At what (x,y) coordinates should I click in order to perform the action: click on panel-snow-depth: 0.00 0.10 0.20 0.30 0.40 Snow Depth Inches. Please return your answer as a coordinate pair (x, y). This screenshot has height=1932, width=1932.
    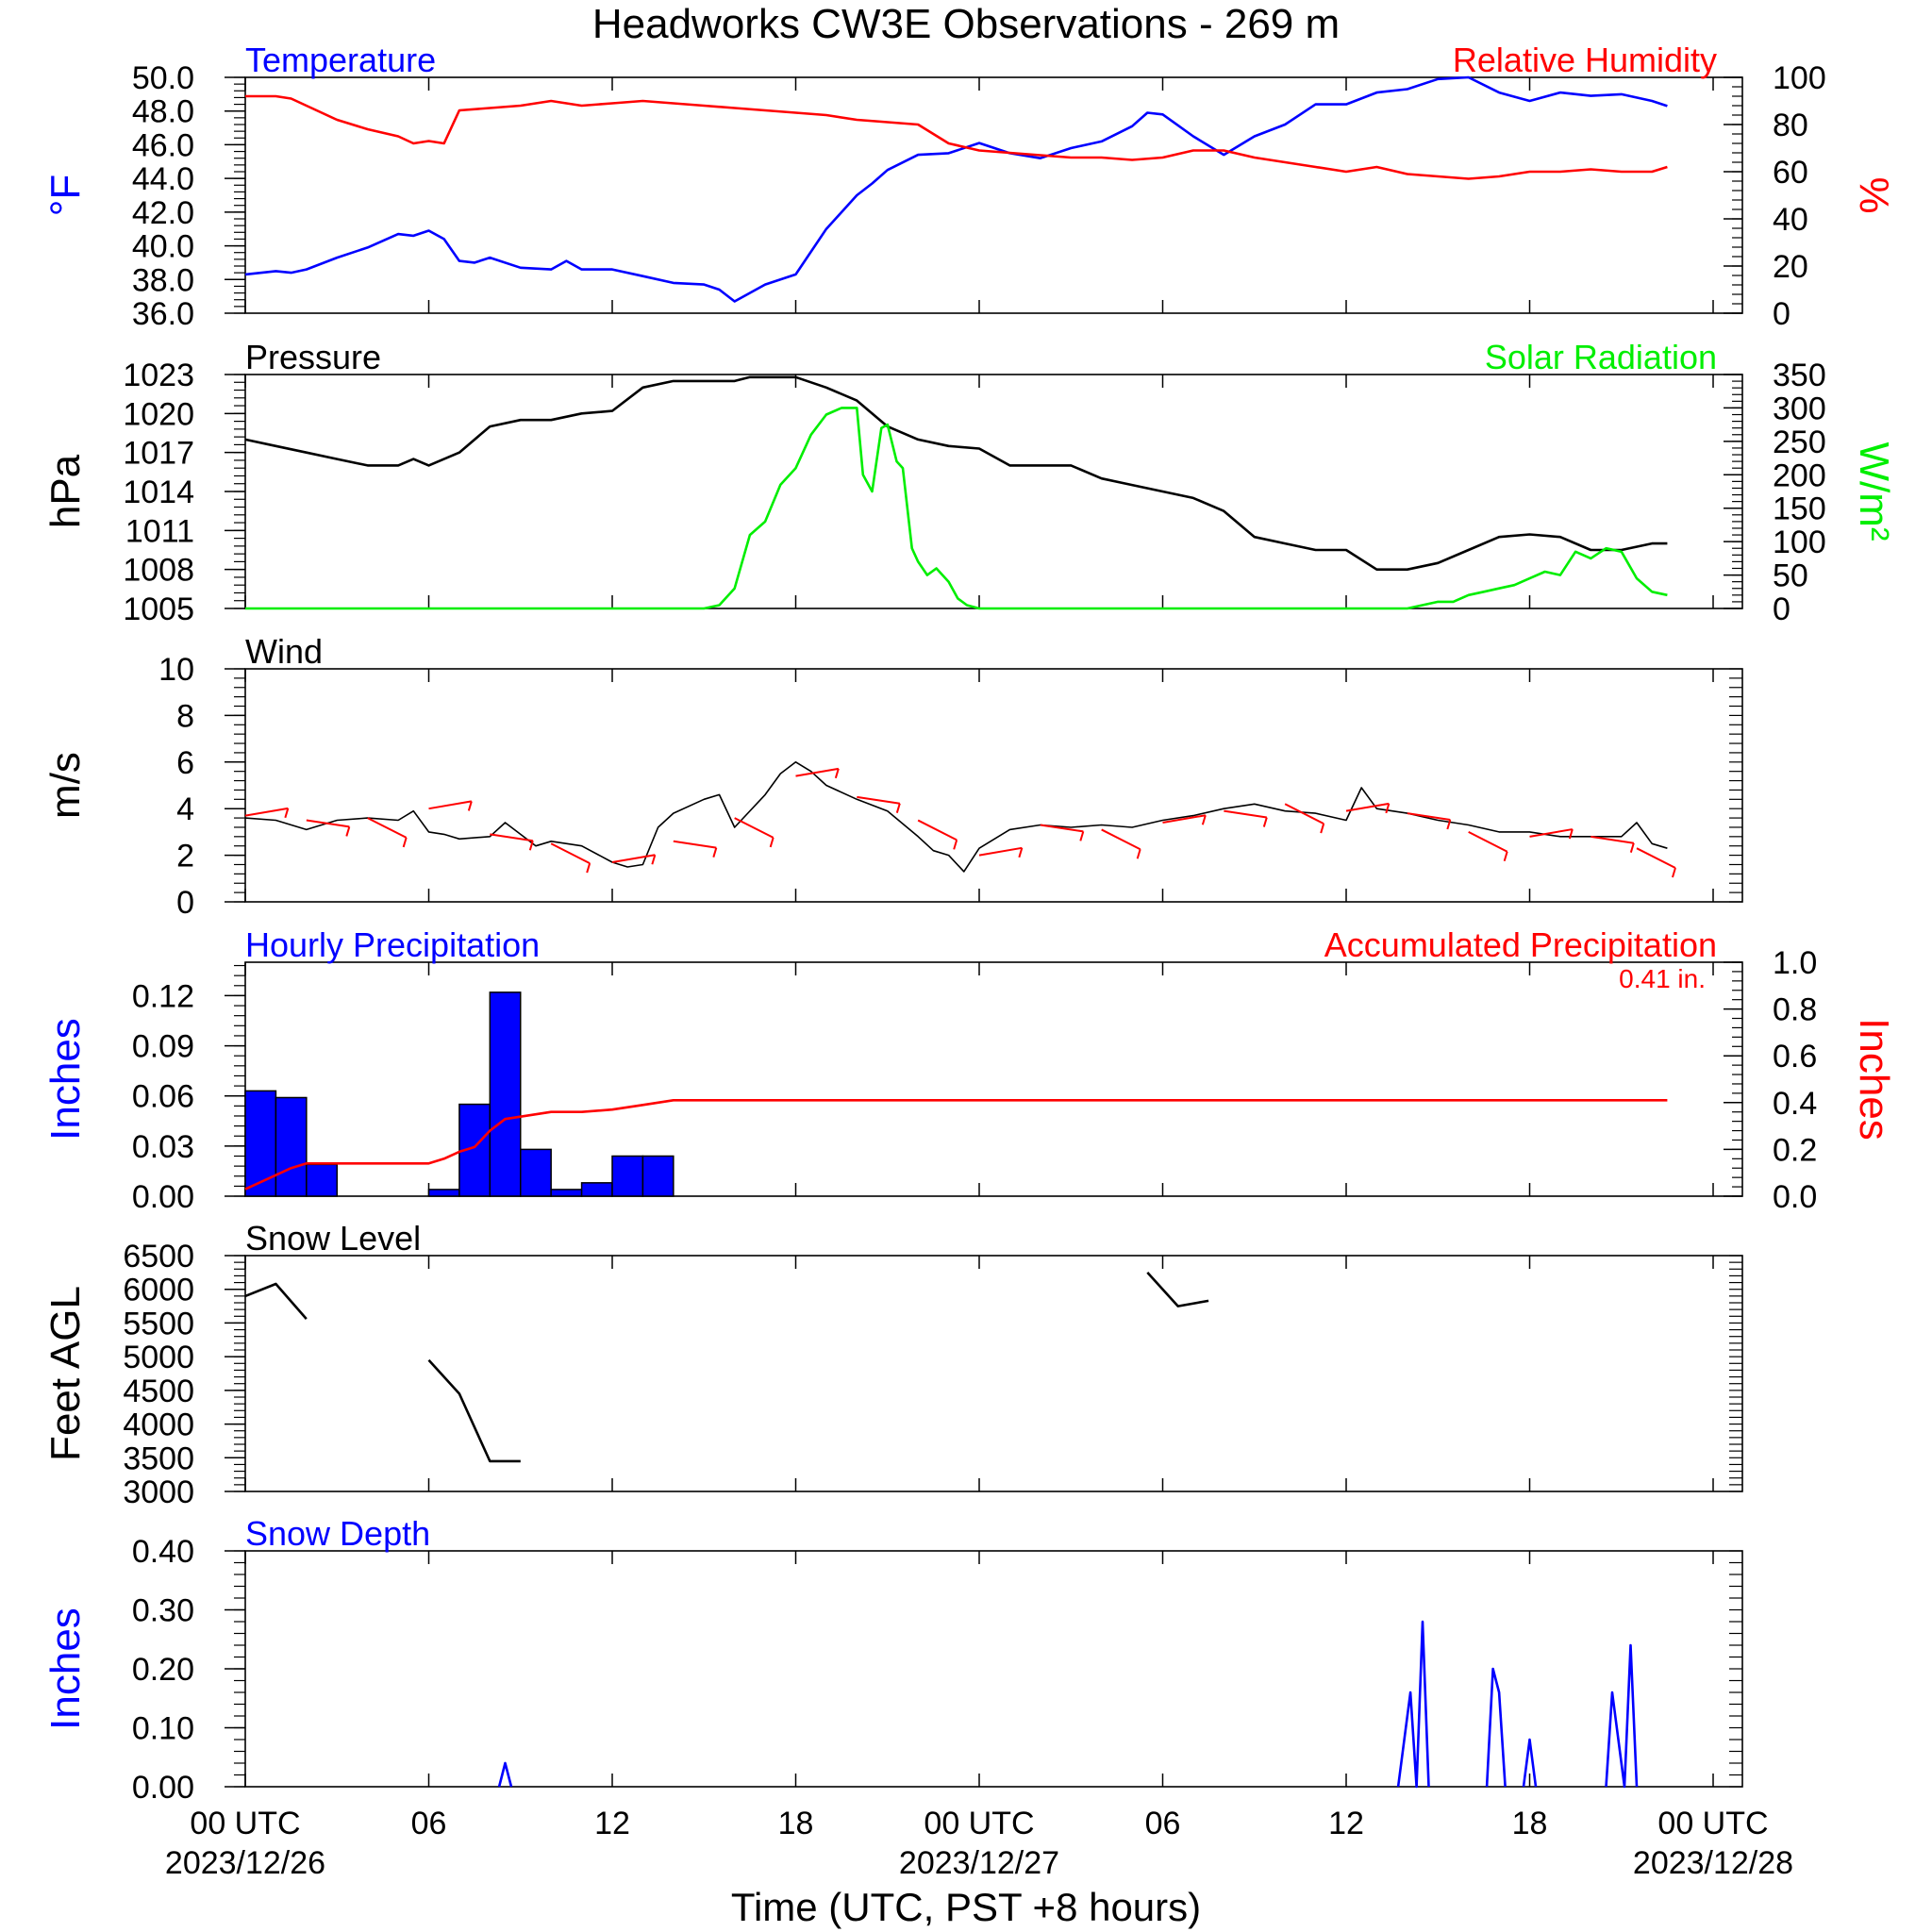
    Looking at the image, I should click on (893, 1660).